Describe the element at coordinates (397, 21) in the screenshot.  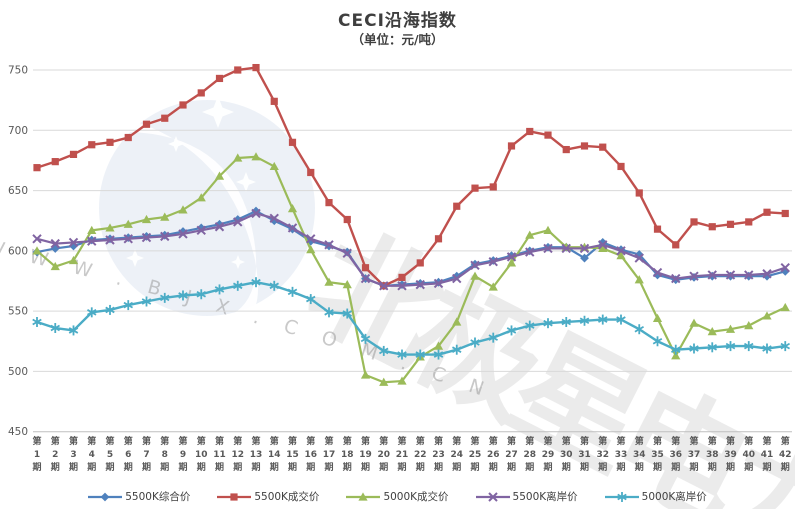
I see `chart-title: CECI沿海指数` at that location.